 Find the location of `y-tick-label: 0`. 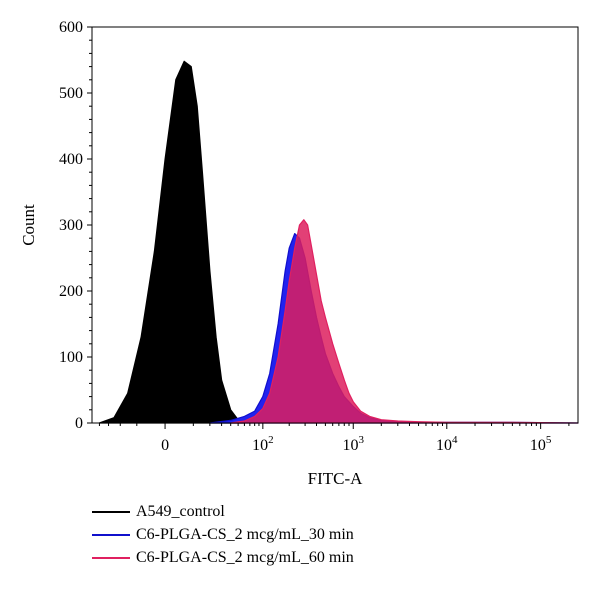

y-tick-label: 0 is located at coordinates (79, 423).